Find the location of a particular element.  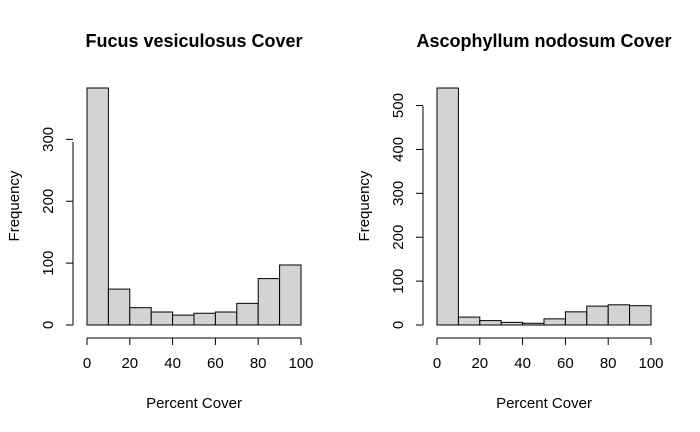

y-tick-label: 500 is located at coordinates (398, 105).